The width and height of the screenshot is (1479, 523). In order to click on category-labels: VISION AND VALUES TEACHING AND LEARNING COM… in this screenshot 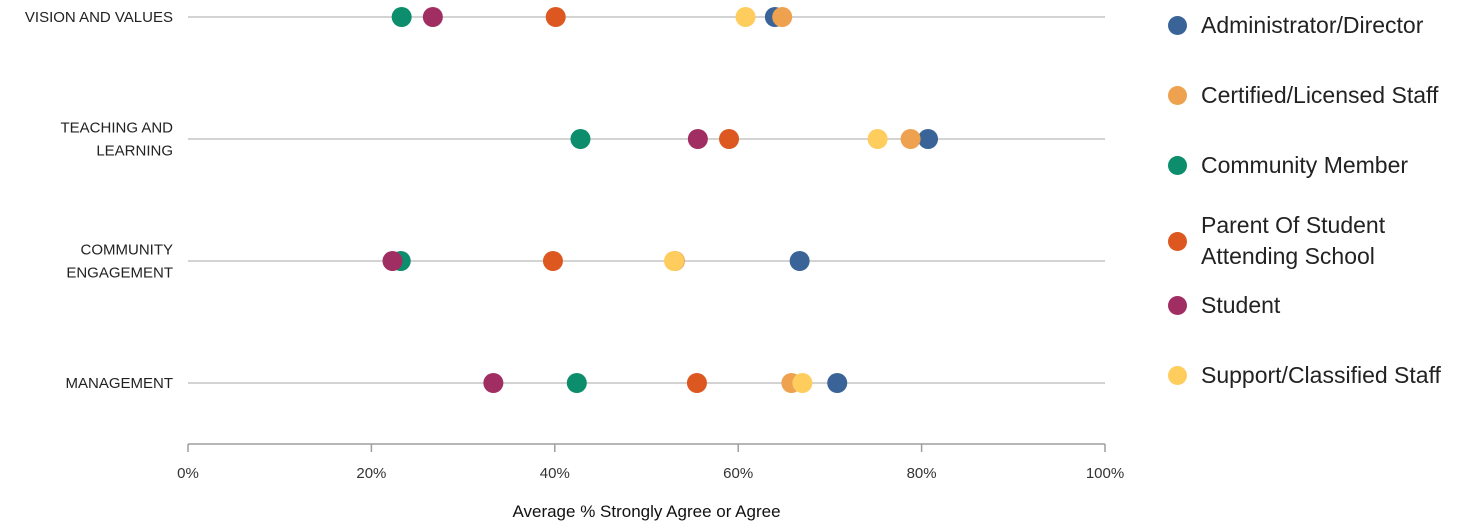, I will do `click(99, 200)`.